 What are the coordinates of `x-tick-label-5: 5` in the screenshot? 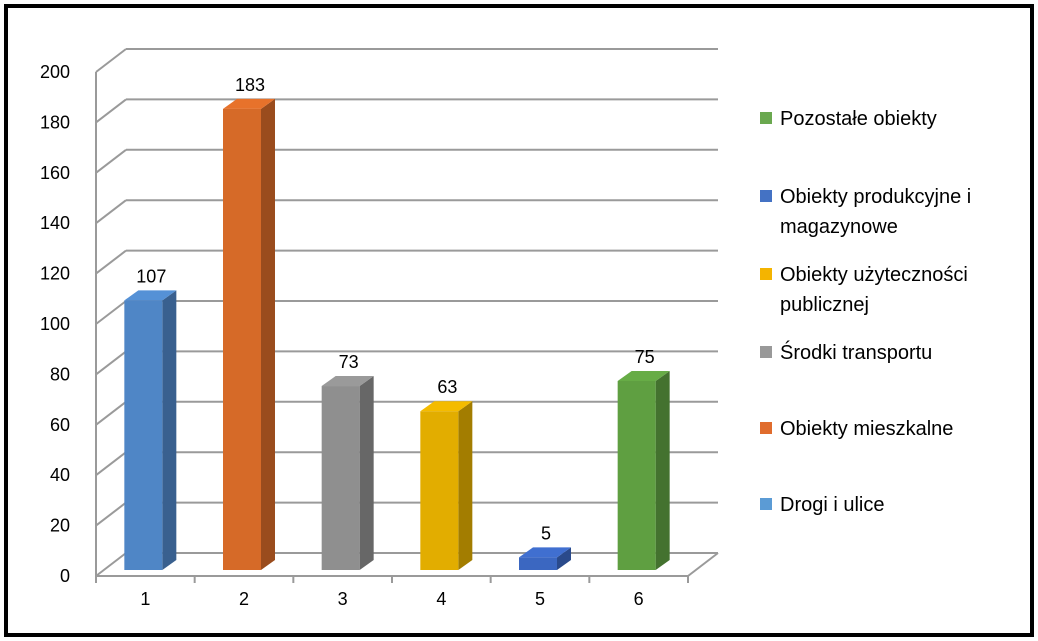 It's located at (540, 599).